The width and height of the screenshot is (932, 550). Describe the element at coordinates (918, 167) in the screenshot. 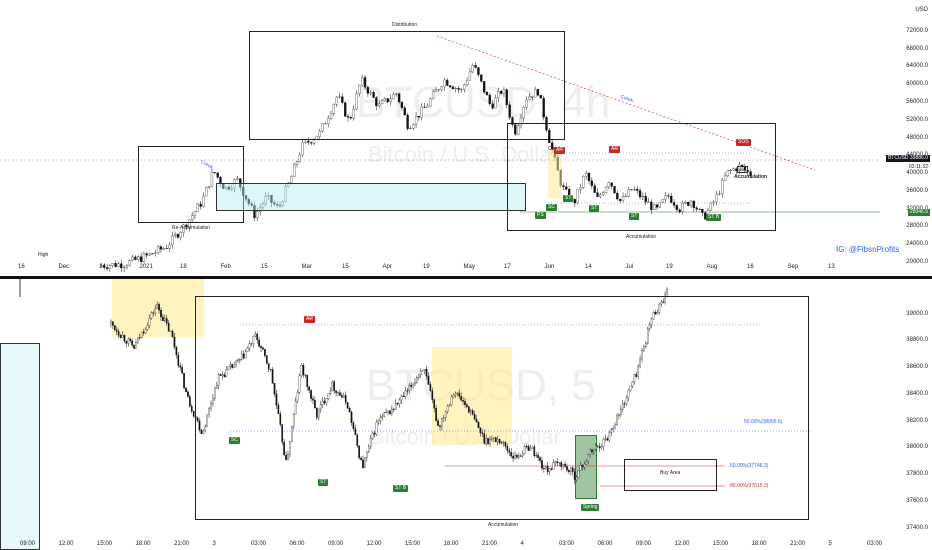

I see `price-countdown: 03:11:32` at that location.